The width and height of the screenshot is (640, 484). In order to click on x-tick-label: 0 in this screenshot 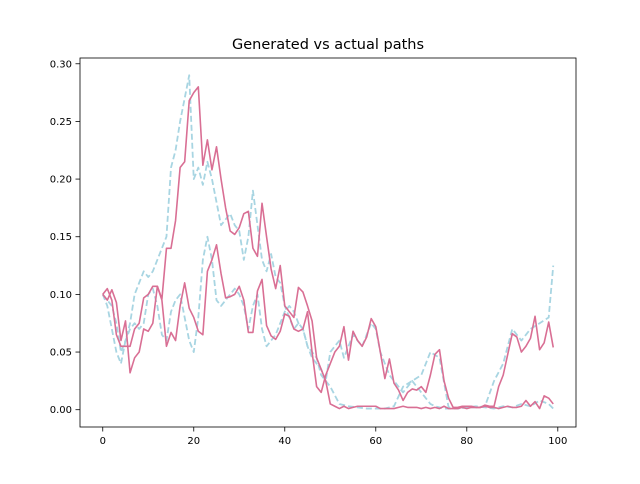, I will do `click(103, 441)`.